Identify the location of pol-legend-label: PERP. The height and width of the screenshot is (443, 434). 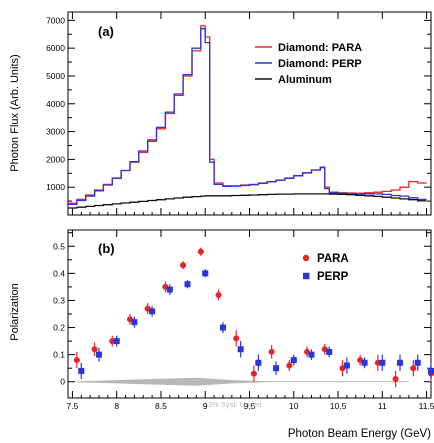
(333, 277).